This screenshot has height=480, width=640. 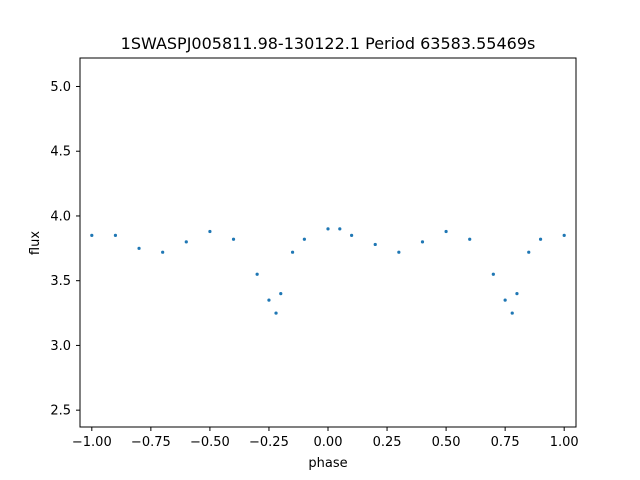 I want to click on y-axis-label: flux, so click(x=35, y=243).